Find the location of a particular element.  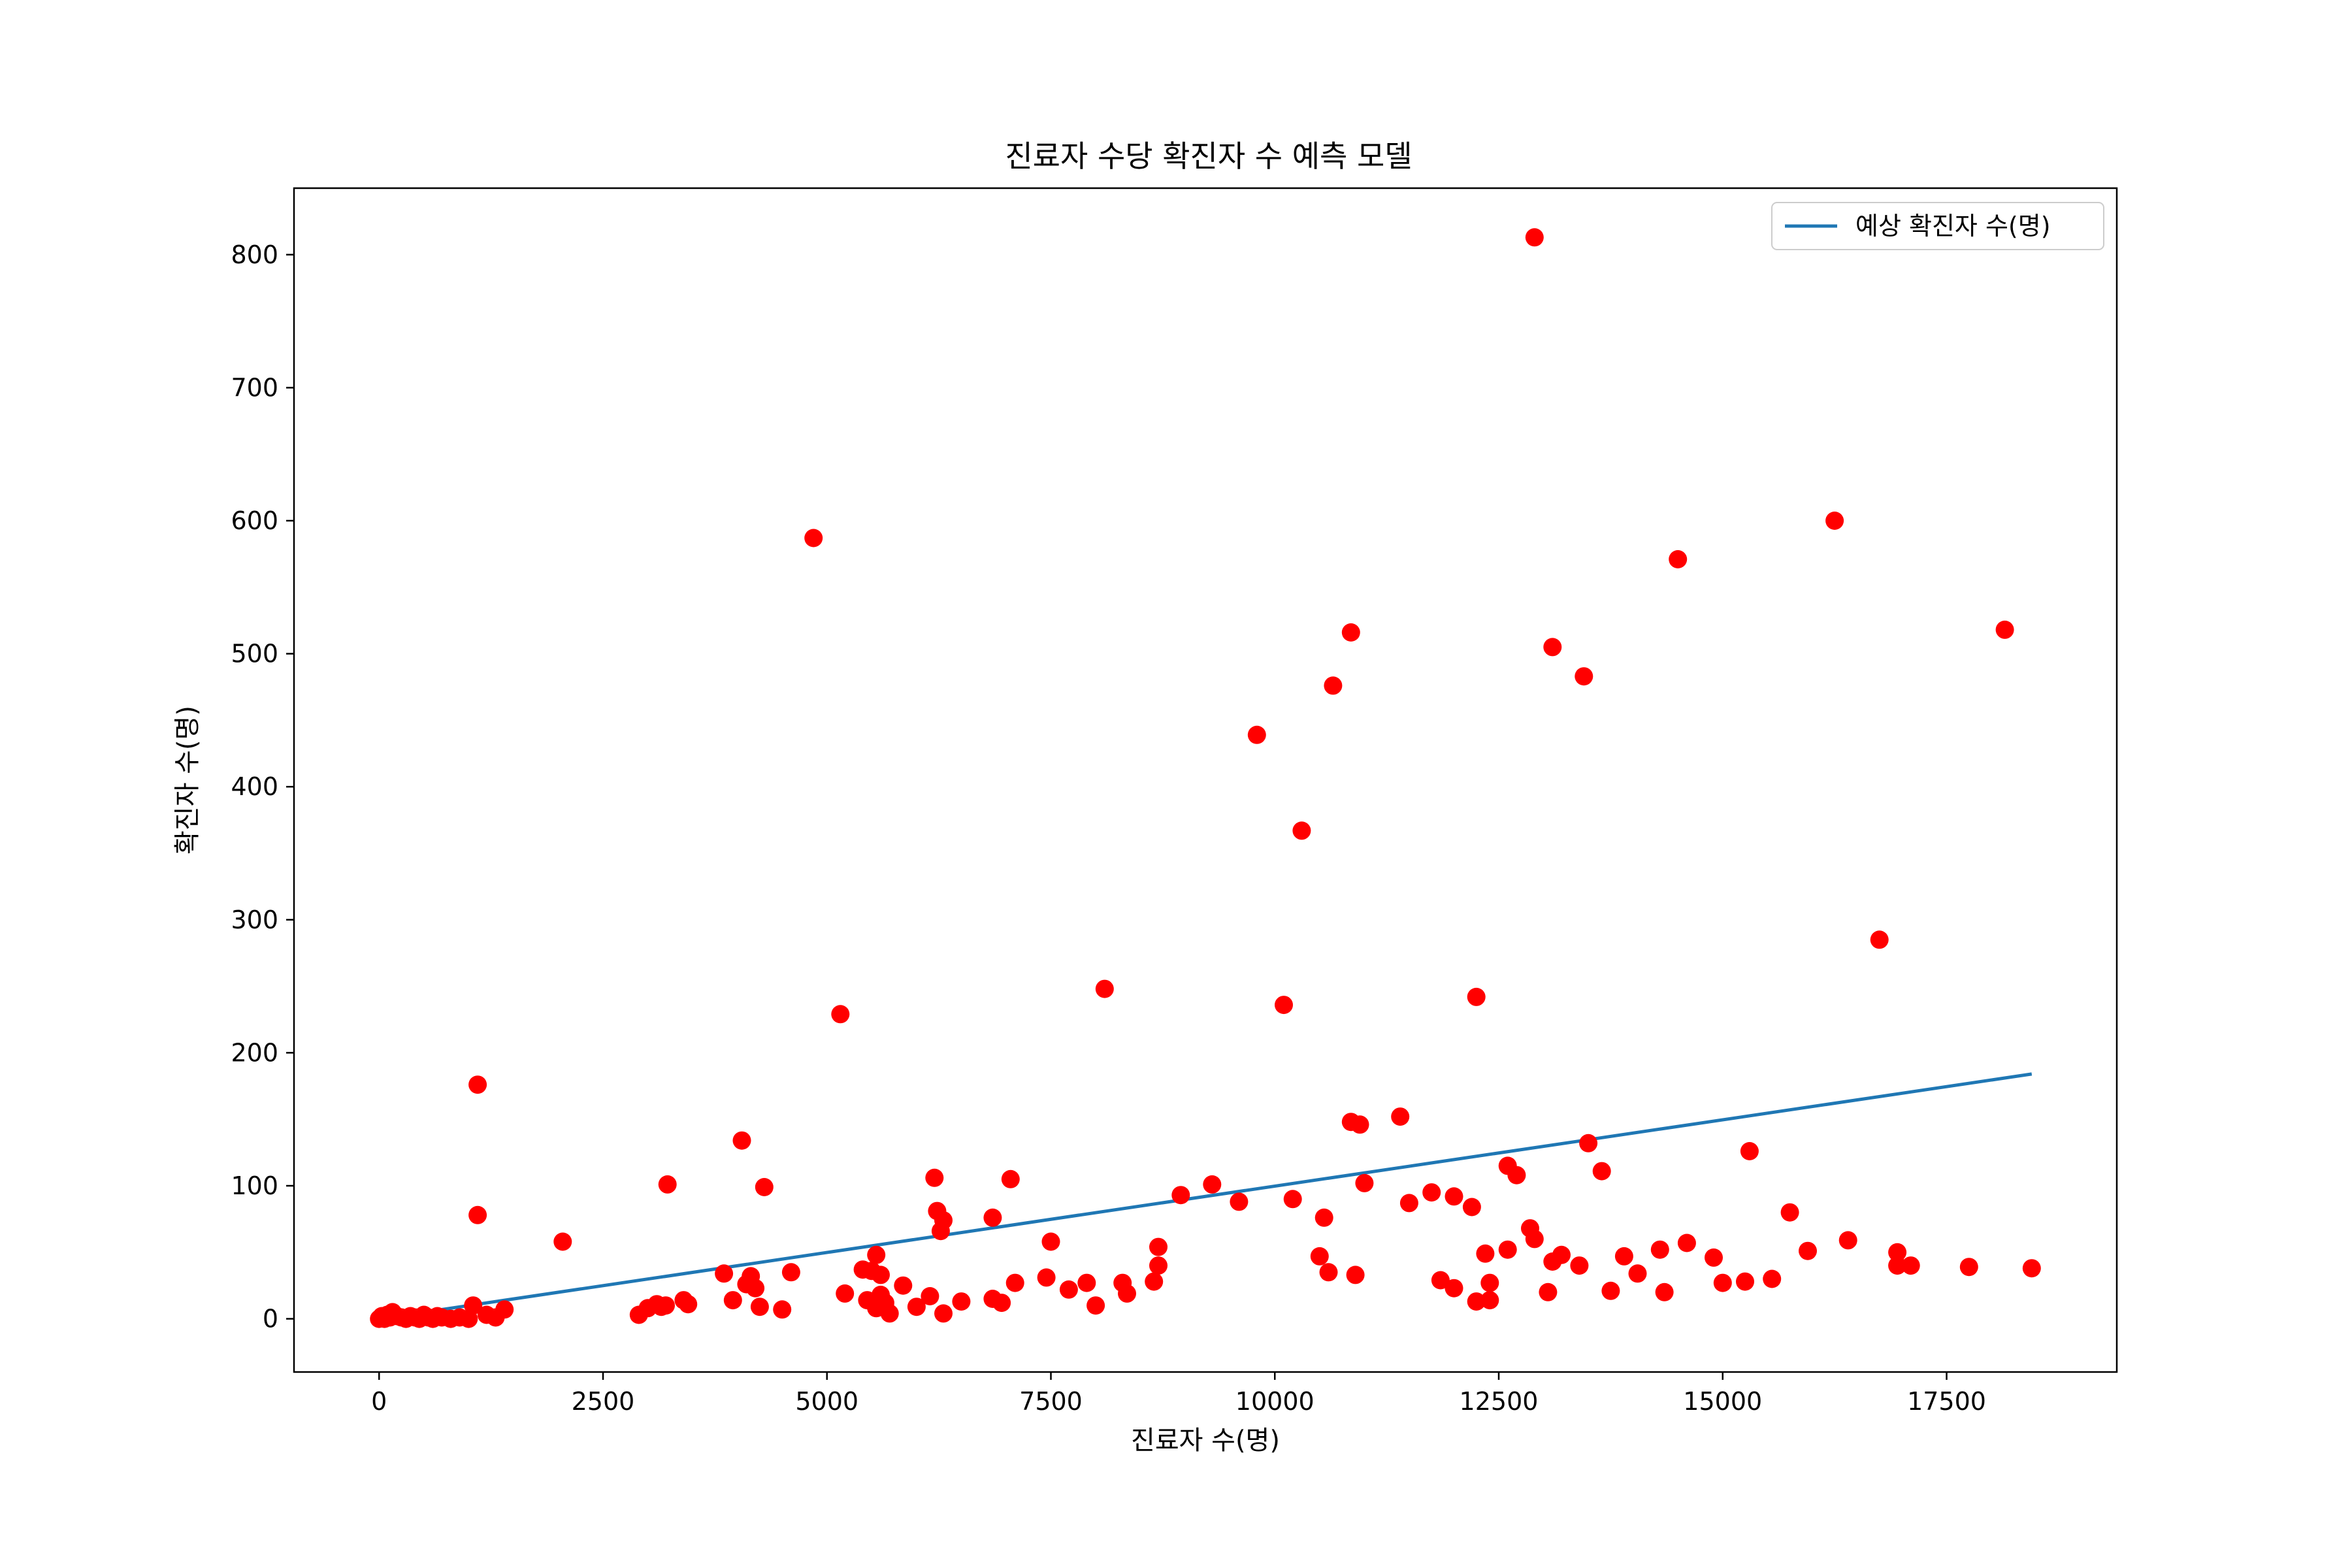

y-tick-label: 700 is located at coordinates (254, 387).